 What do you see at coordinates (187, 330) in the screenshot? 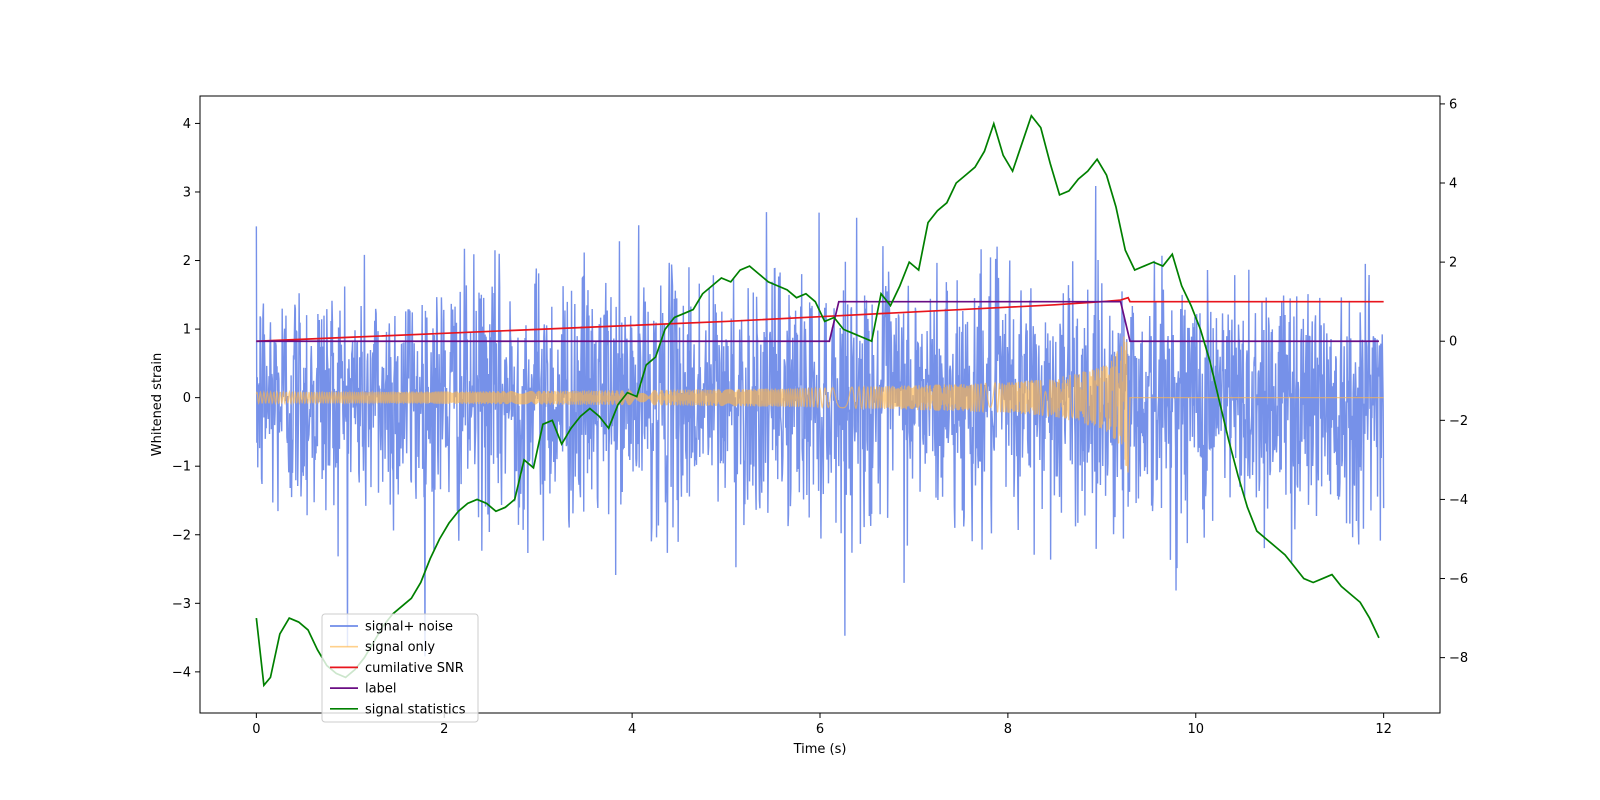
I see `y-tick-label: 1` at bounding box center [187, 330].